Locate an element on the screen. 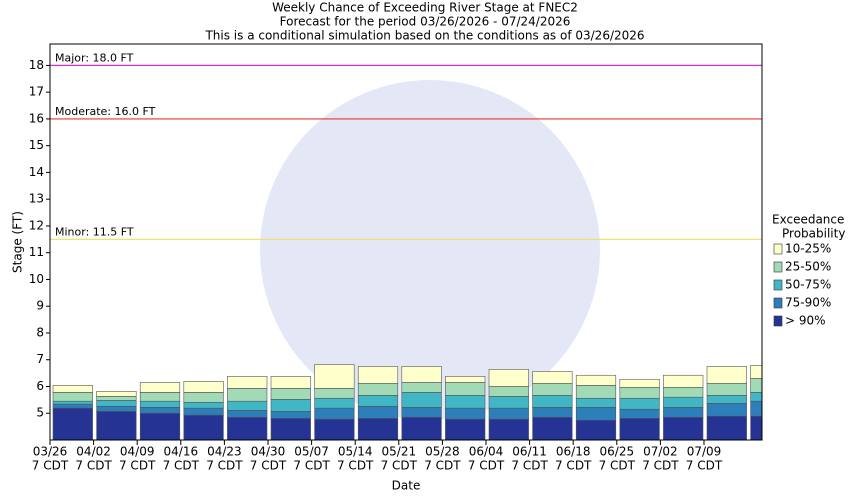 This screenshot has width=850, height=500. y-tick-label: 7 is located at coordinates (40, 359).